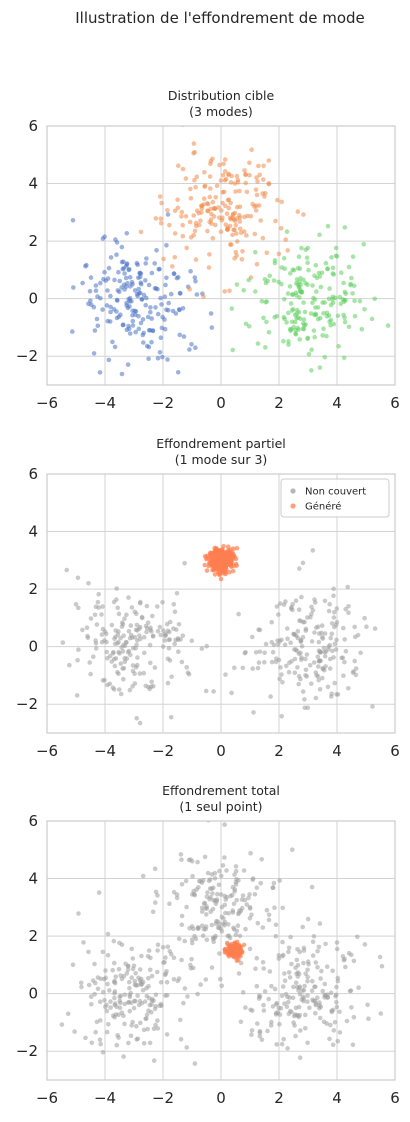  I want to click on x-tick-label: 6, so click(395, 403).